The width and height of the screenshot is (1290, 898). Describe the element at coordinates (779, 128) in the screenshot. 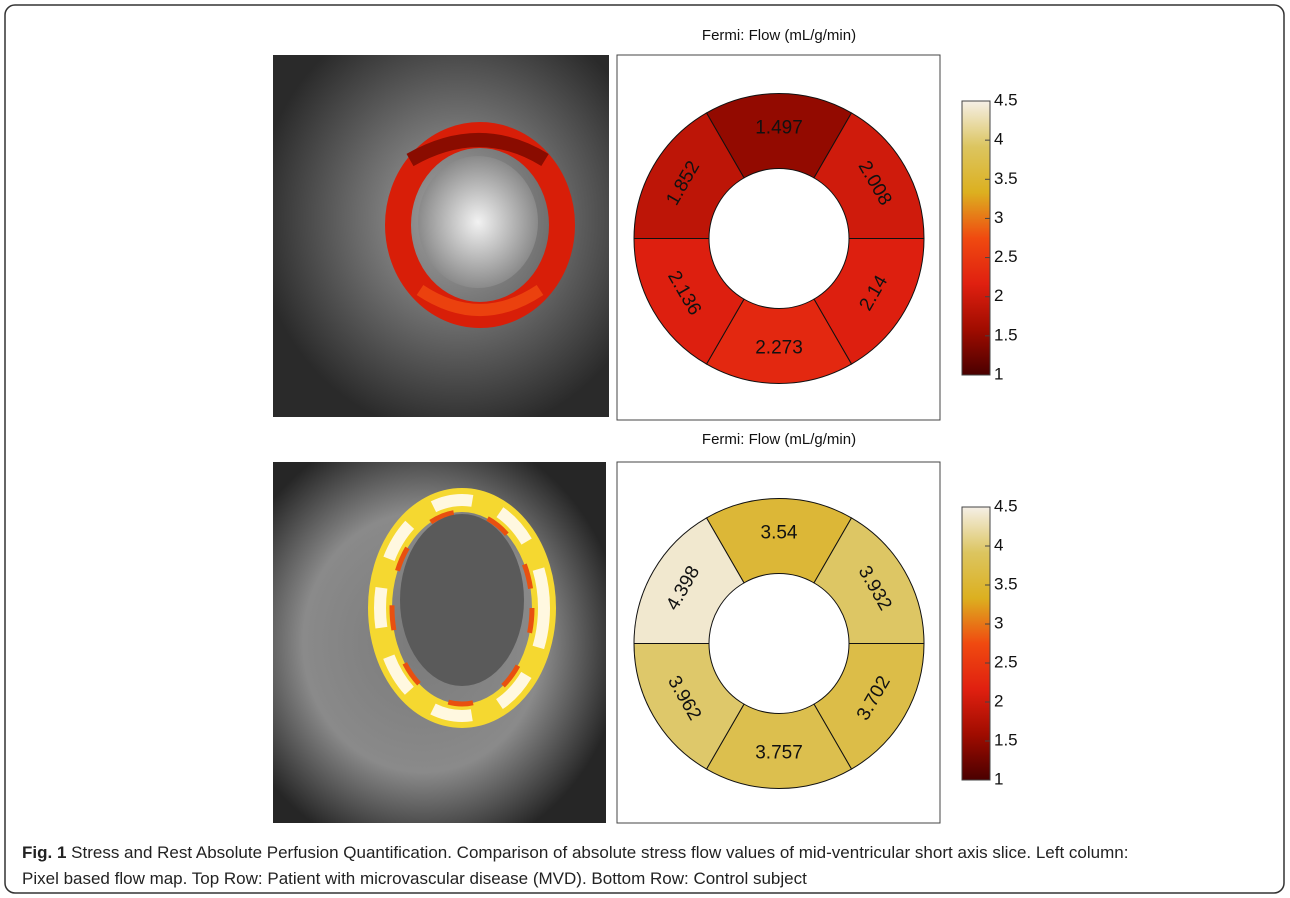

I see `value-label: 1.497` at that location.